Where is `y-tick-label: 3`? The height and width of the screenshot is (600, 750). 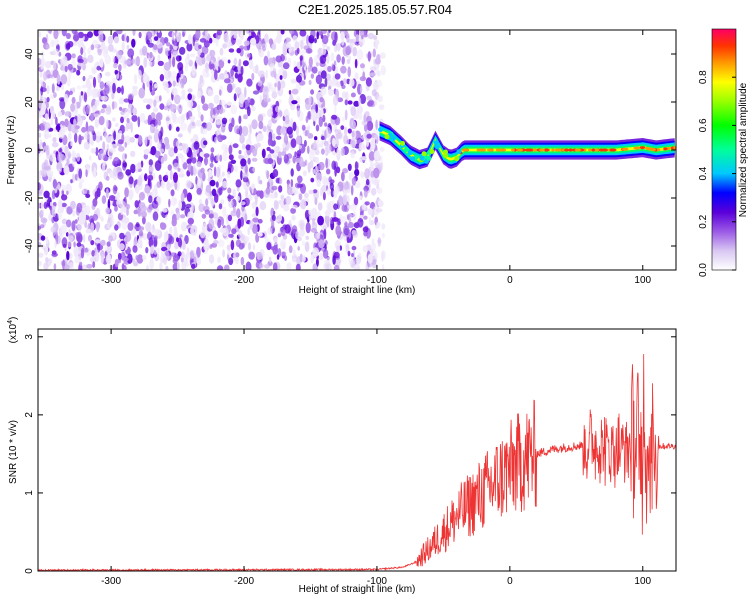
y-tick-label: 3 is located at coordinates (29, 337).